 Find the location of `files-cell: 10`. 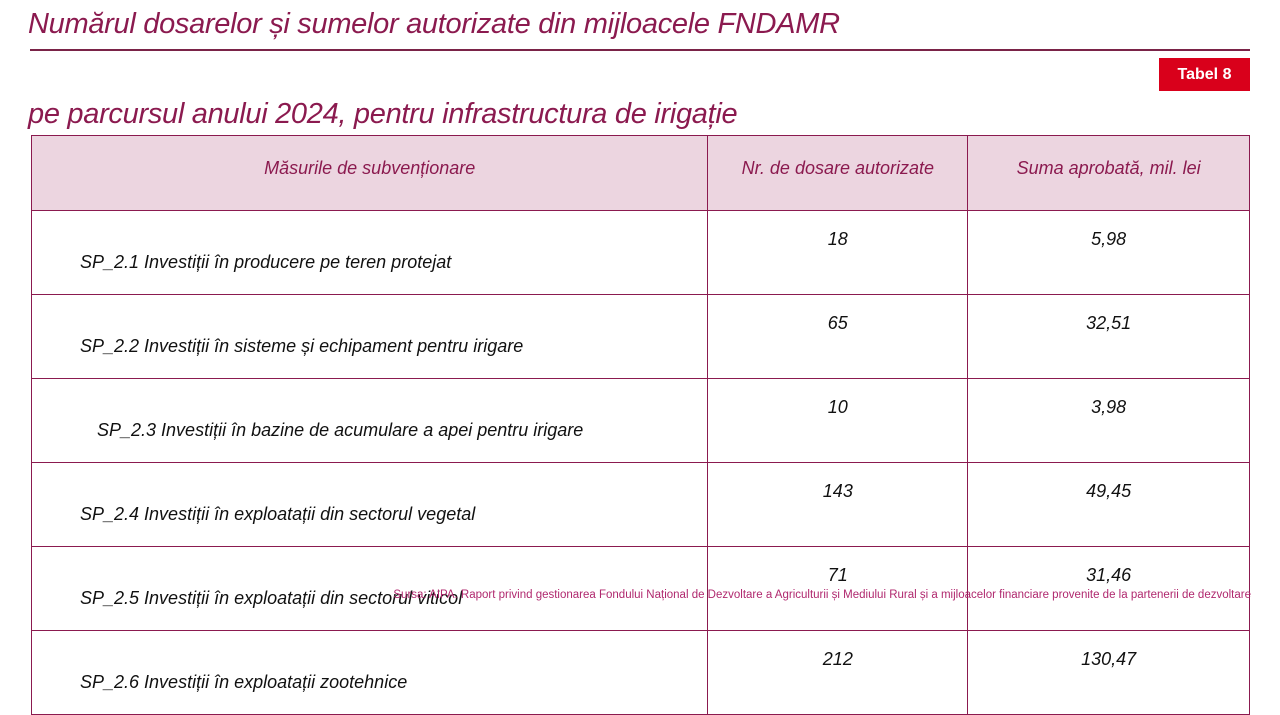

files-cell: 10 is located at coordinates (838, 420).